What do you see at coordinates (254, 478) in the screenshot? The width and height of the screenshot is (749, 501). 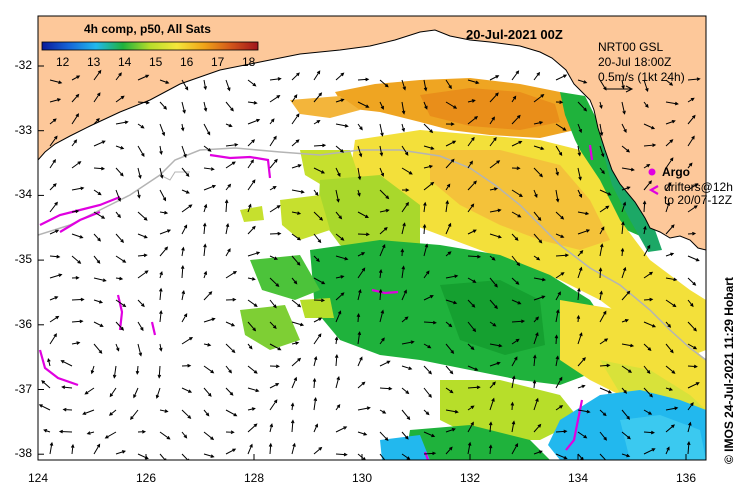 I see `lon-label: 128` at bounding box center [254, 478].